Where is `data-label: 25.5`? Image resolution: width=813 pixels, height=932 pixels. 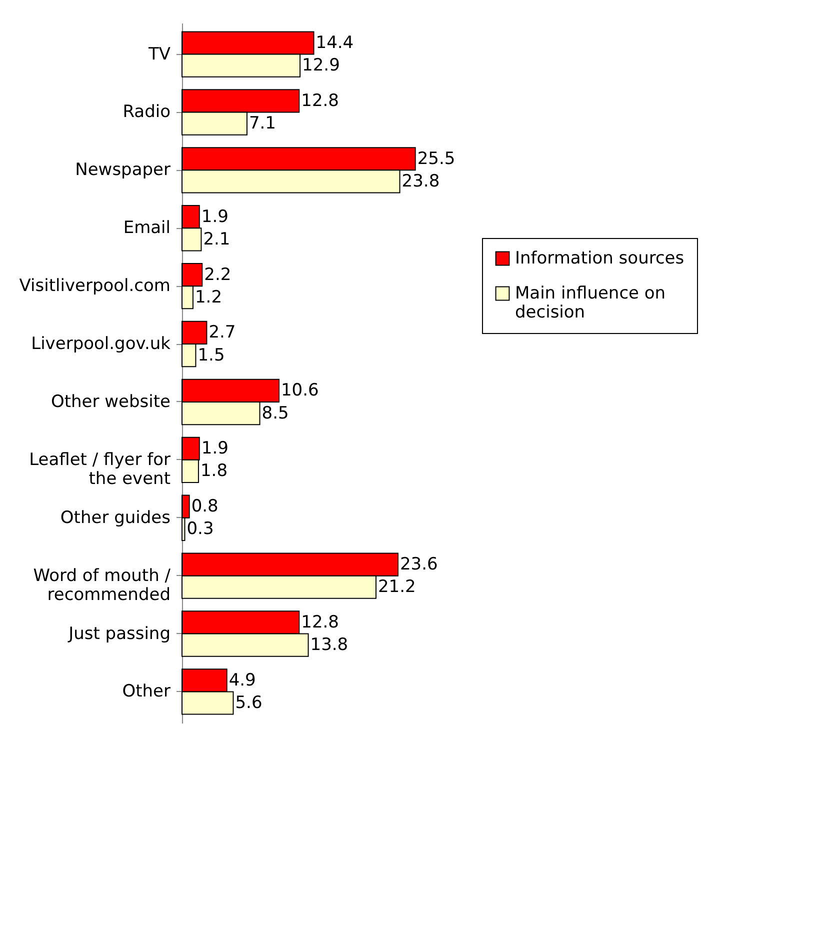 data-label: 25.5 is located at coordinates (436, 158).